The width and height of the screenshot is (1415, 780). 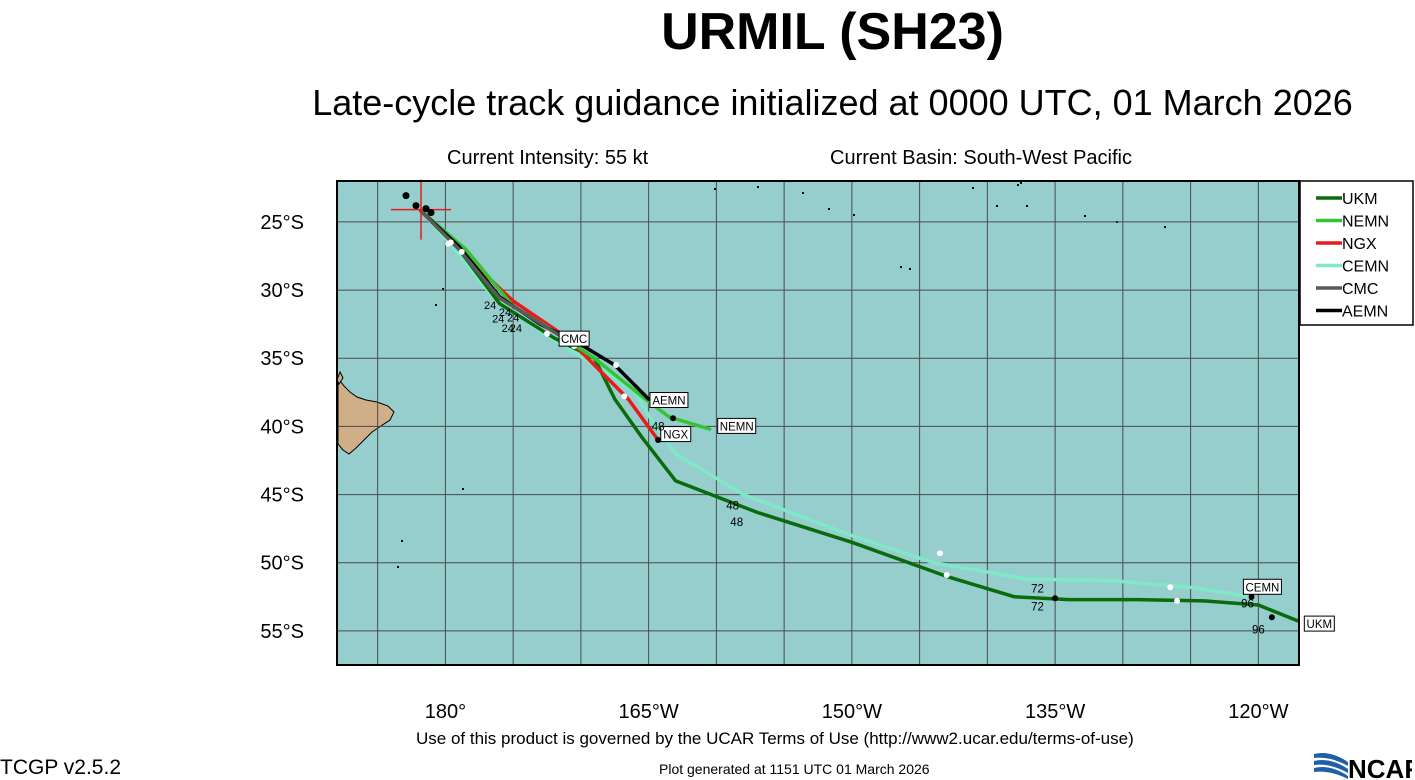 What do you see at coordinates (282, 291) in the screenshot?
I see `latitude-tick-label: 30°S` at bounding box center [282, 291].